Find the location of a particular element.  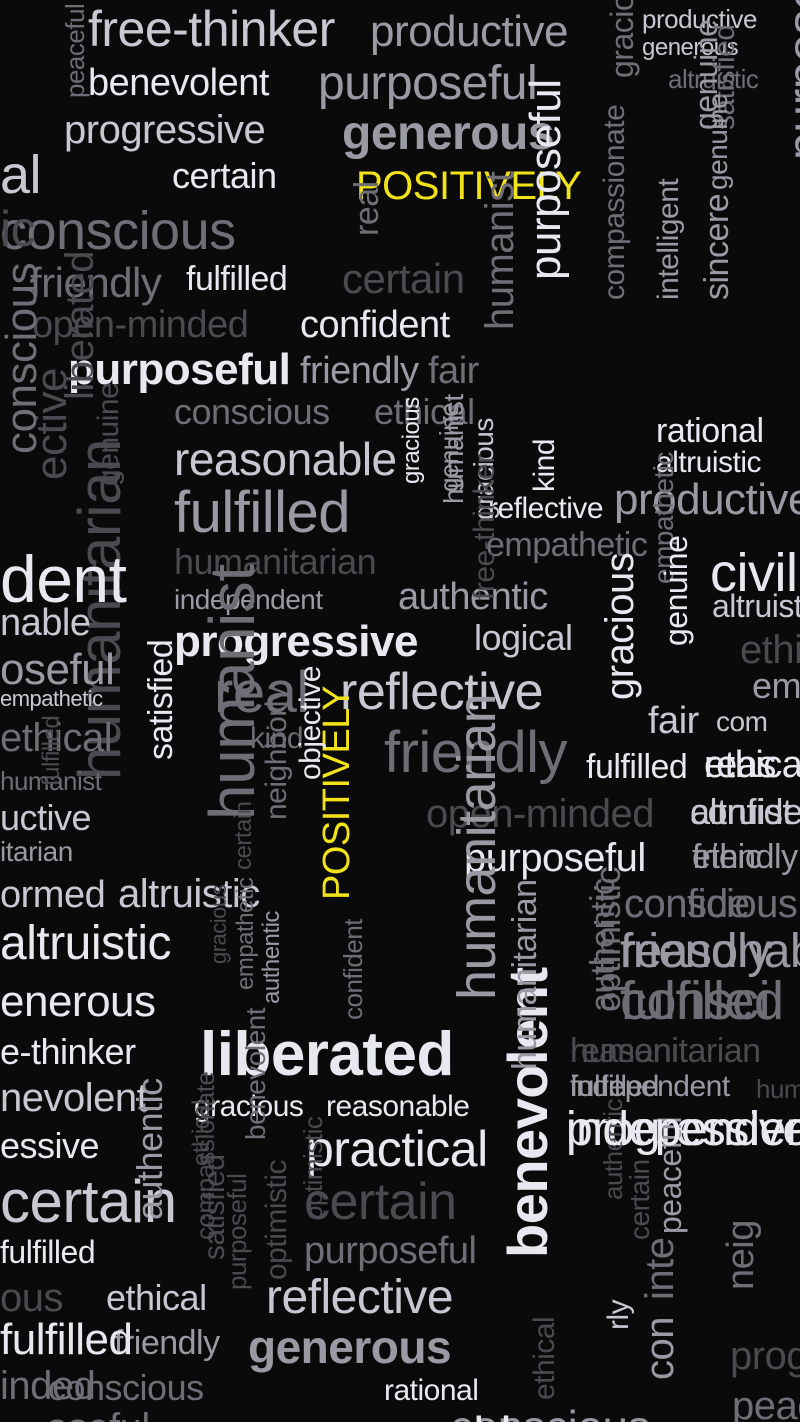

word-150: gracious is located at coordinates (218, 924).